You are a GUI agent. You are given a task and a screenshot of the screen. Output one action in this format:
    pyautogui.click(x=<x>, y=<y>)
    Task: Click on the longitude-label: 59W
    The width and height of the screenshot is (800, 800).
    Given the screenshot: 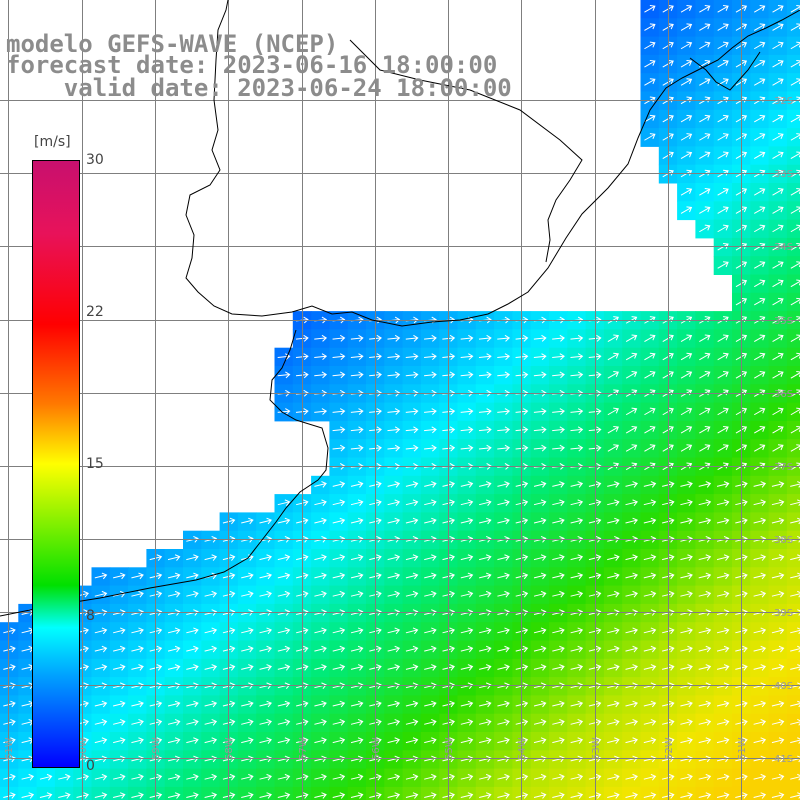 What is the action you would take?
    pyautogui.click(x=156, y=748)
    